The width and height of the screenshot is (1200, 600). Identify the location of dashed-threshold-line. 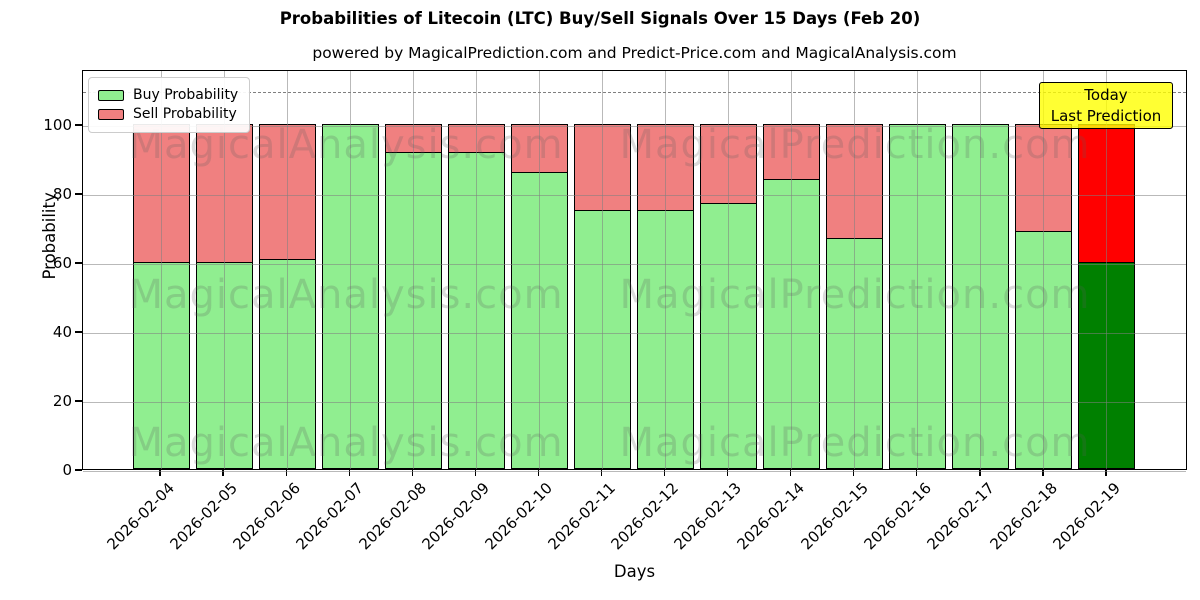
(634, 92).